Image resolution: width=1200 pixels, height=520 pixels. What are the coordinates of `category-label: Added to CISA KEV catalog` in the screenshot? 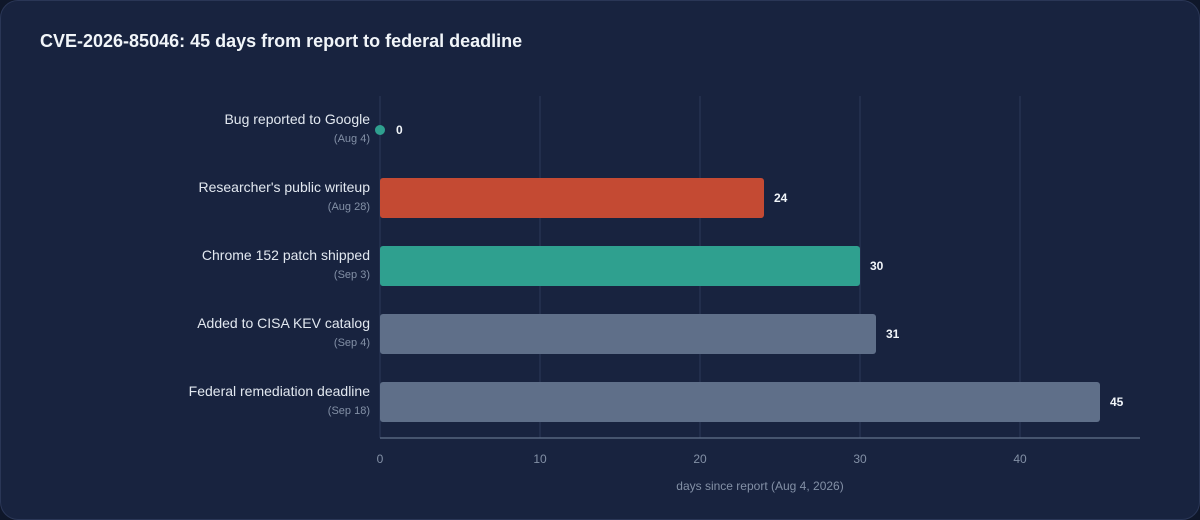 It's located at (283, 323).